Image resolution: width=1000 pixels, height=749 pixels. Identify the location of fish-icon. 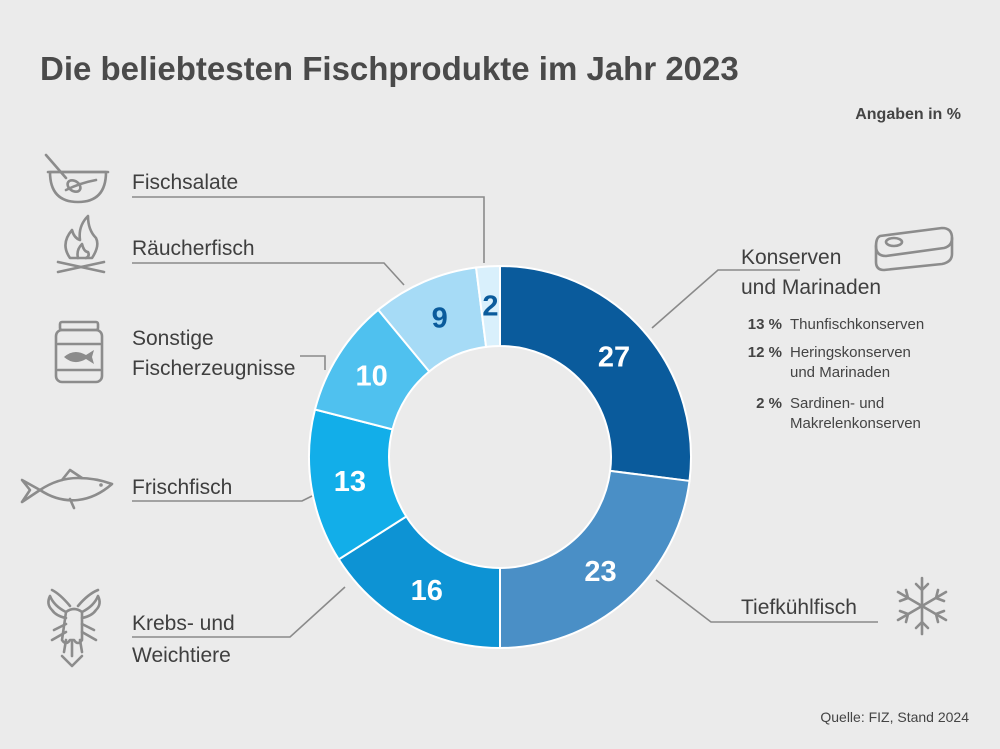
(67, 489).